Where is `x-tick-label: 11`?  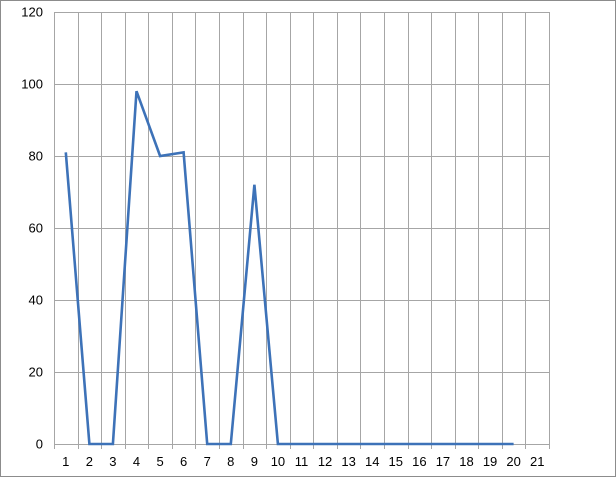
x-tick-label: 11 is located at coordinates (302, 461).